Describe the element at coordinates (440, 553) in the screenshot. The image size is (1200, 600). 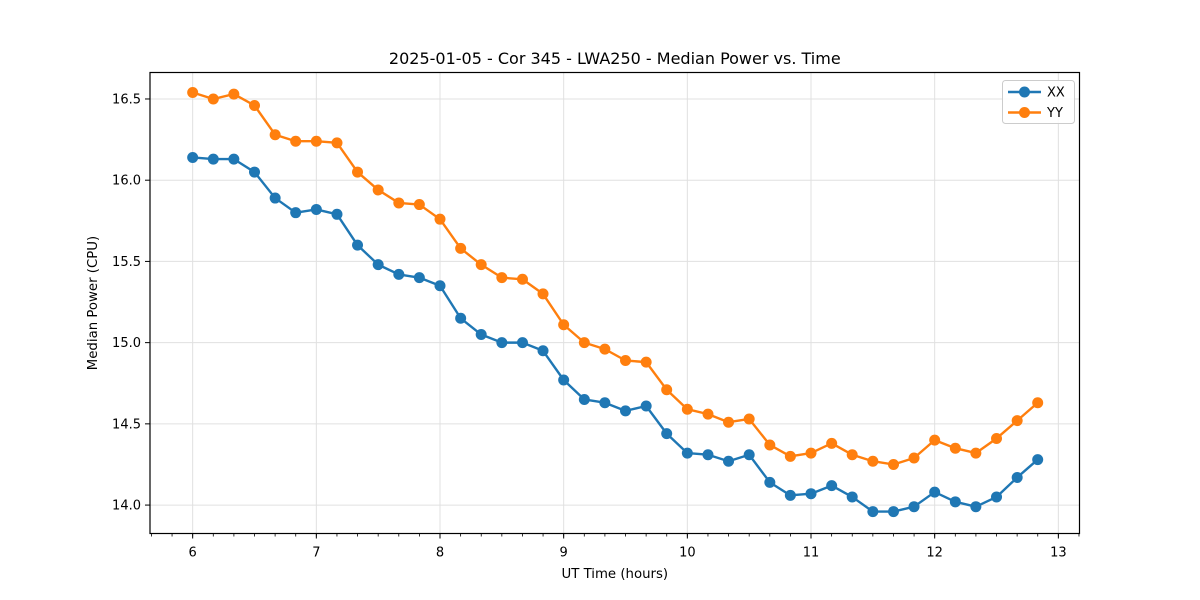
I see `x-tick-label: 8` at that location.